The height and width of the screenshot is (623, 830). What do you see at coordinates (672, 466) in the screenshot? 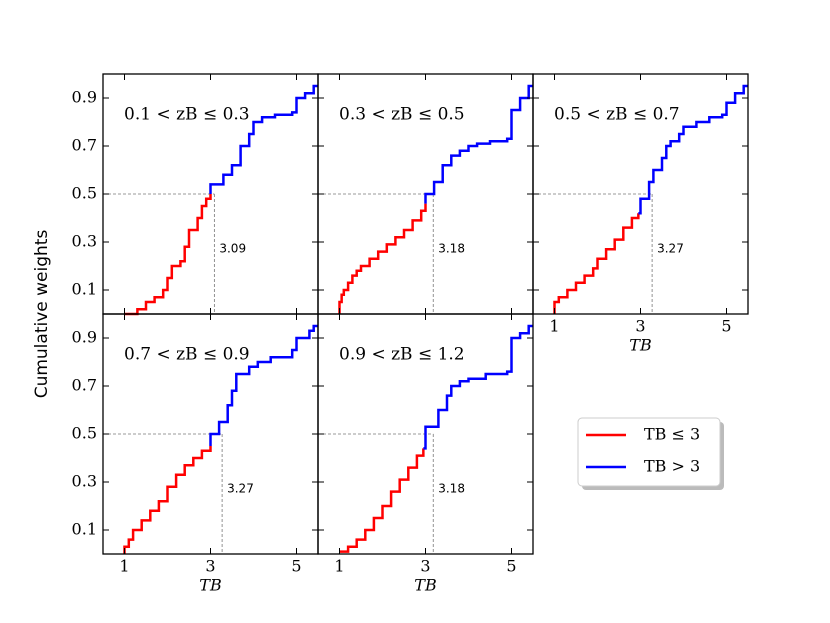
I see `legend-label: TB > 3` at bounding box center [672, 466].